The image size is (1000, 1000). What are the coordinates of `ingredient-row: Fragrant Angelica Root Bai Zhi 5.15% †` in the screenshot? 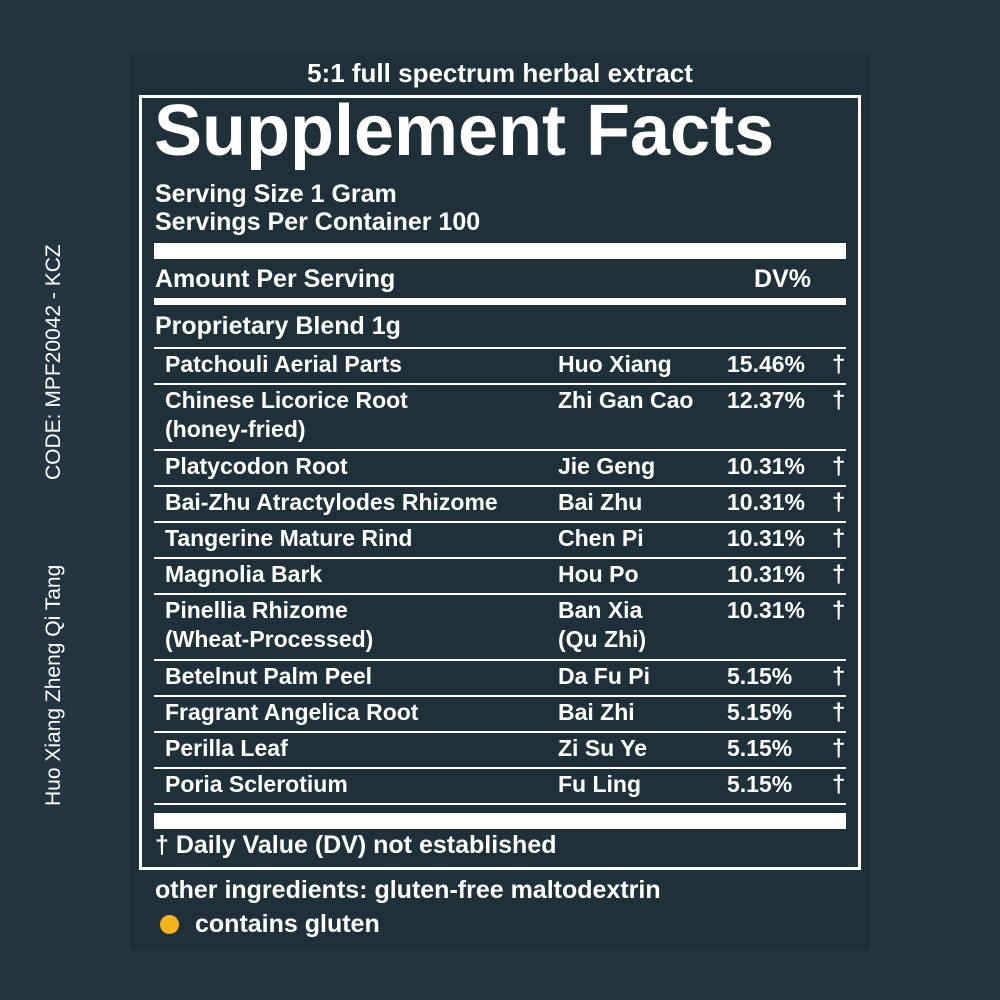 It's located at (500, 715).